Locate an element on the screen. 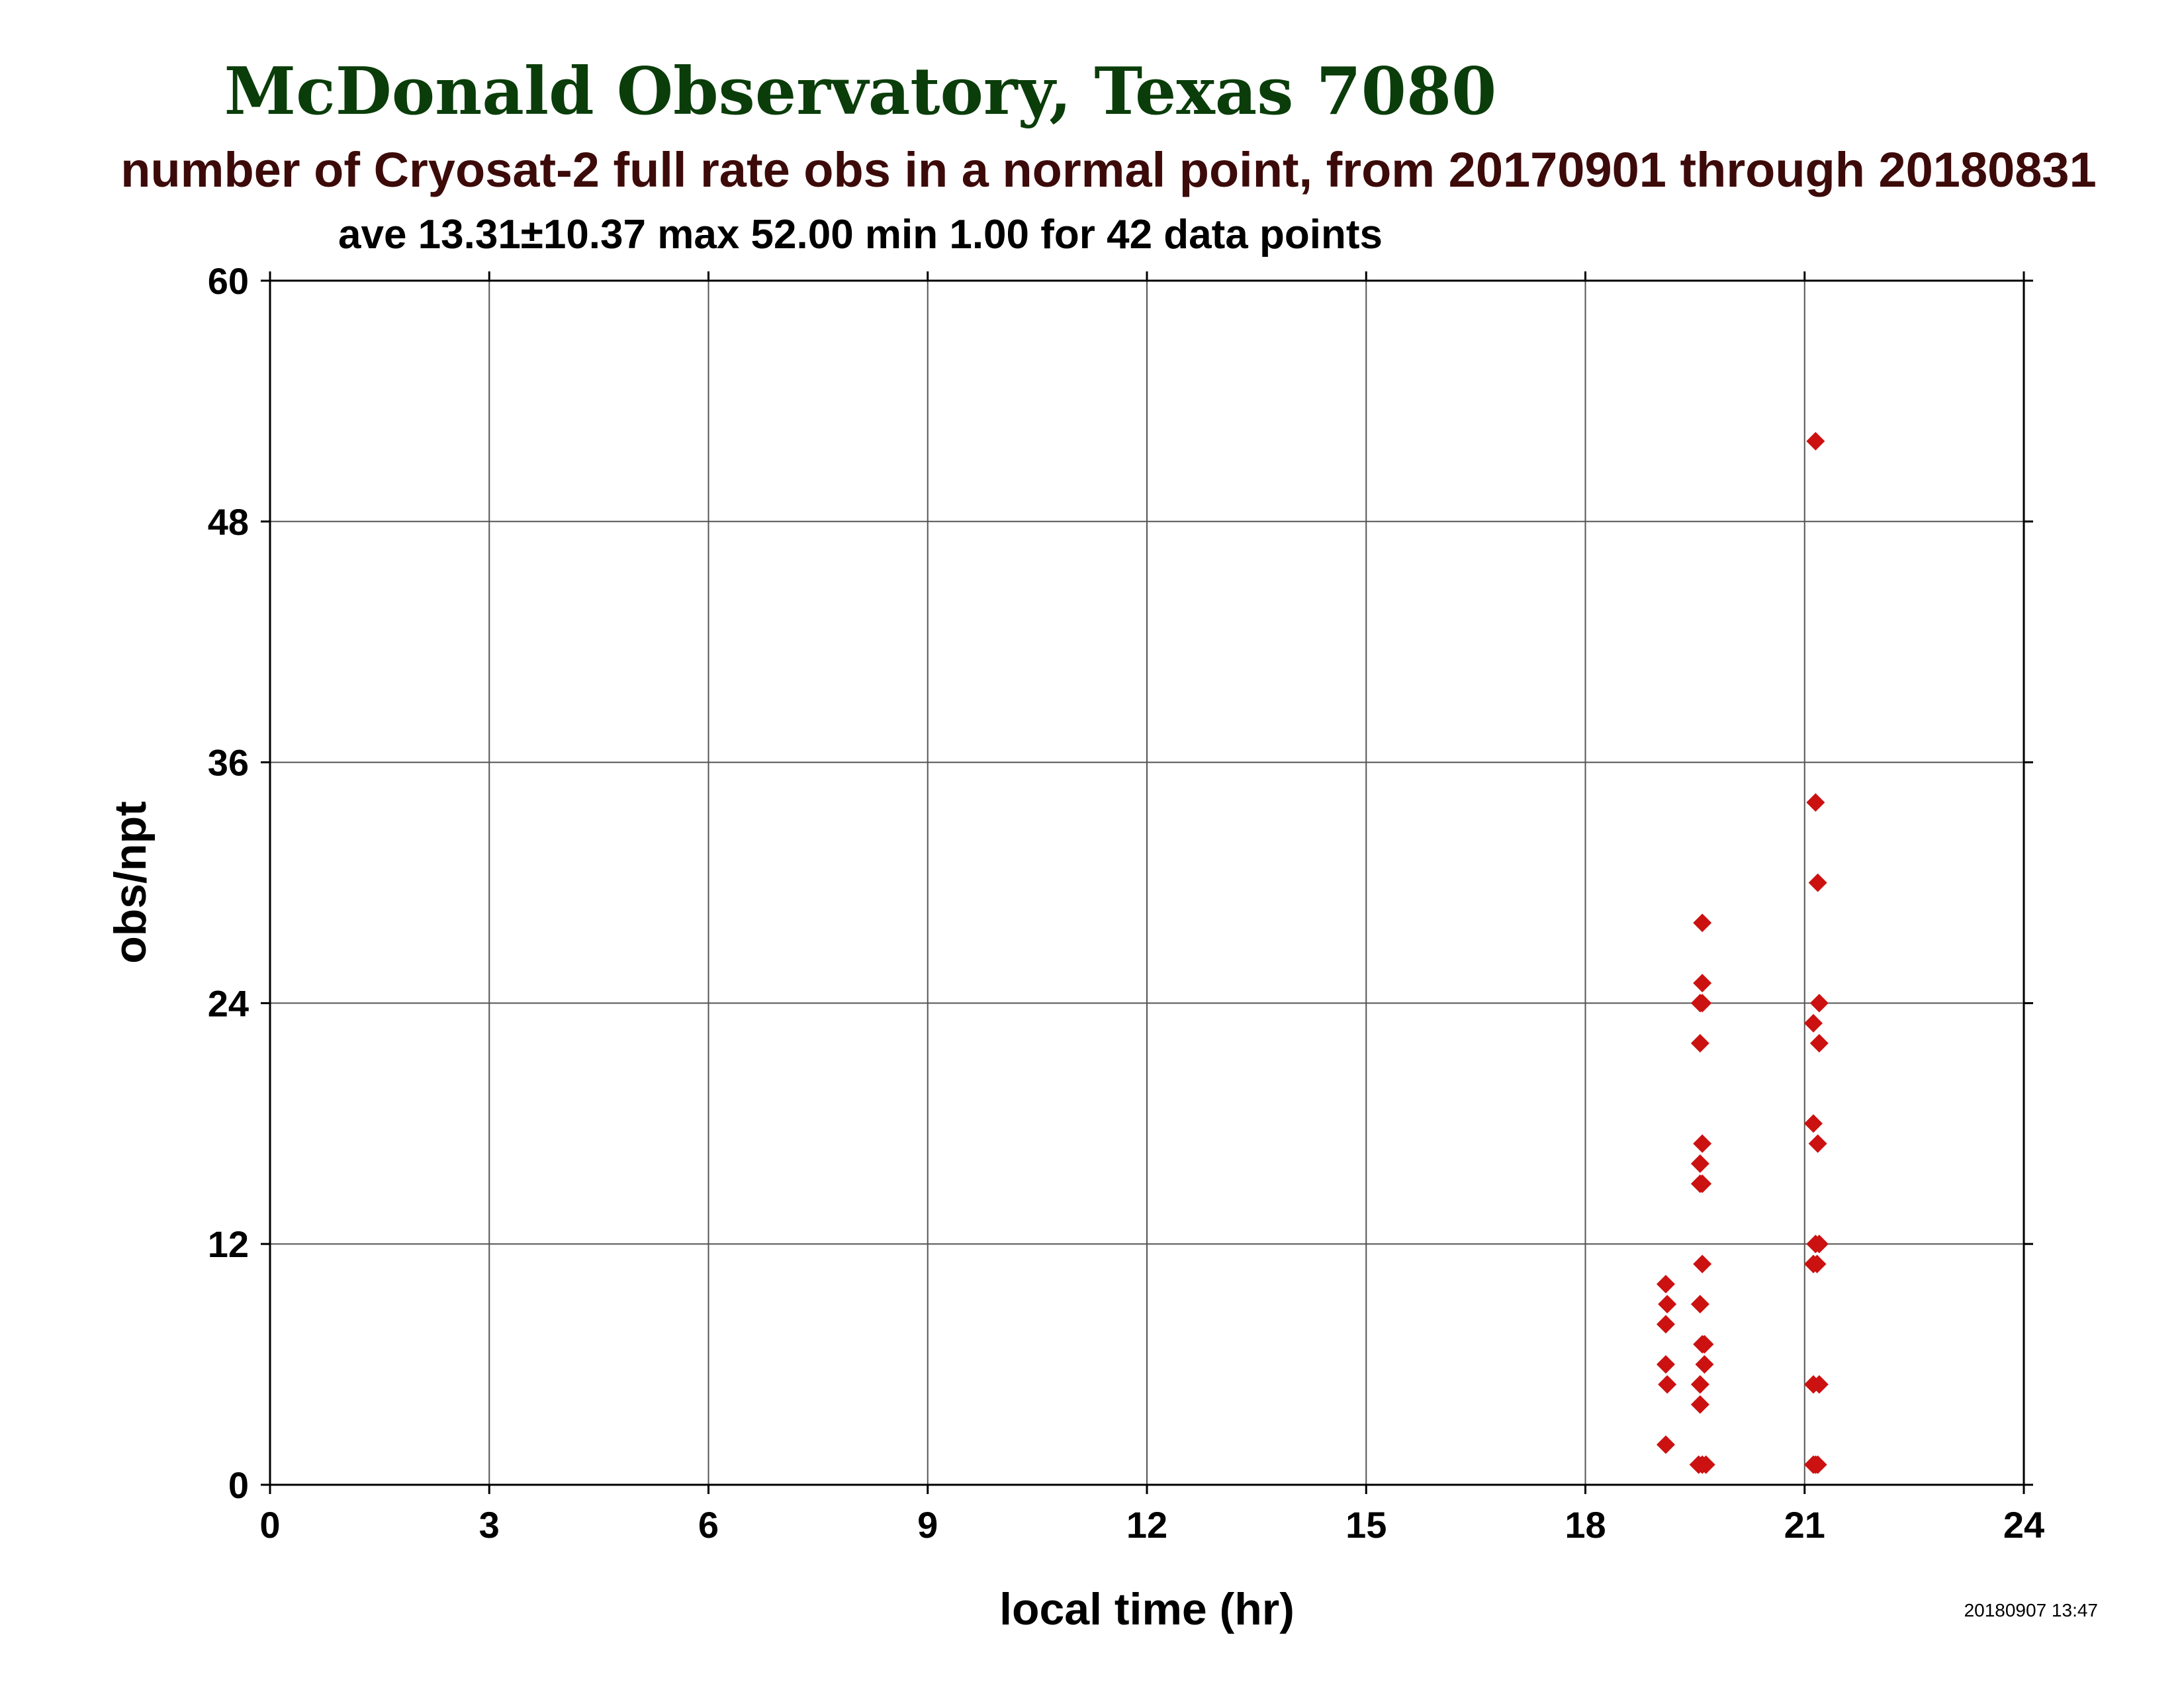  y-tick-labels: 0 12 24 36 48 60 is located at coordinates (229, 883).